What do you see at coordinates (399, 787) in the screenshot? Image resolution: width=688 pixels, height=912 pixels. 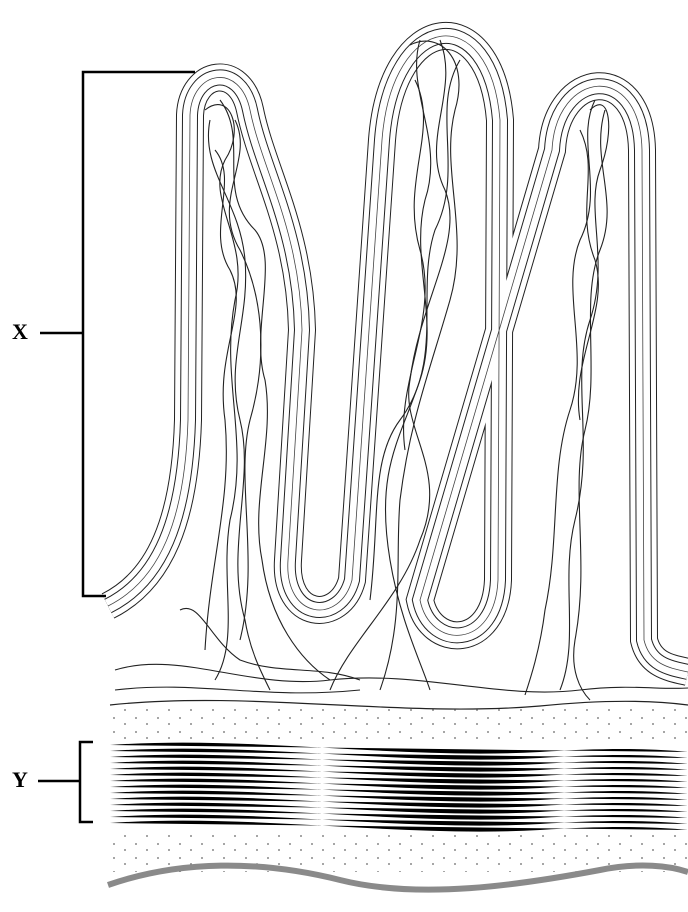 I see `muscle-layer` at bounding box center [399, 787].